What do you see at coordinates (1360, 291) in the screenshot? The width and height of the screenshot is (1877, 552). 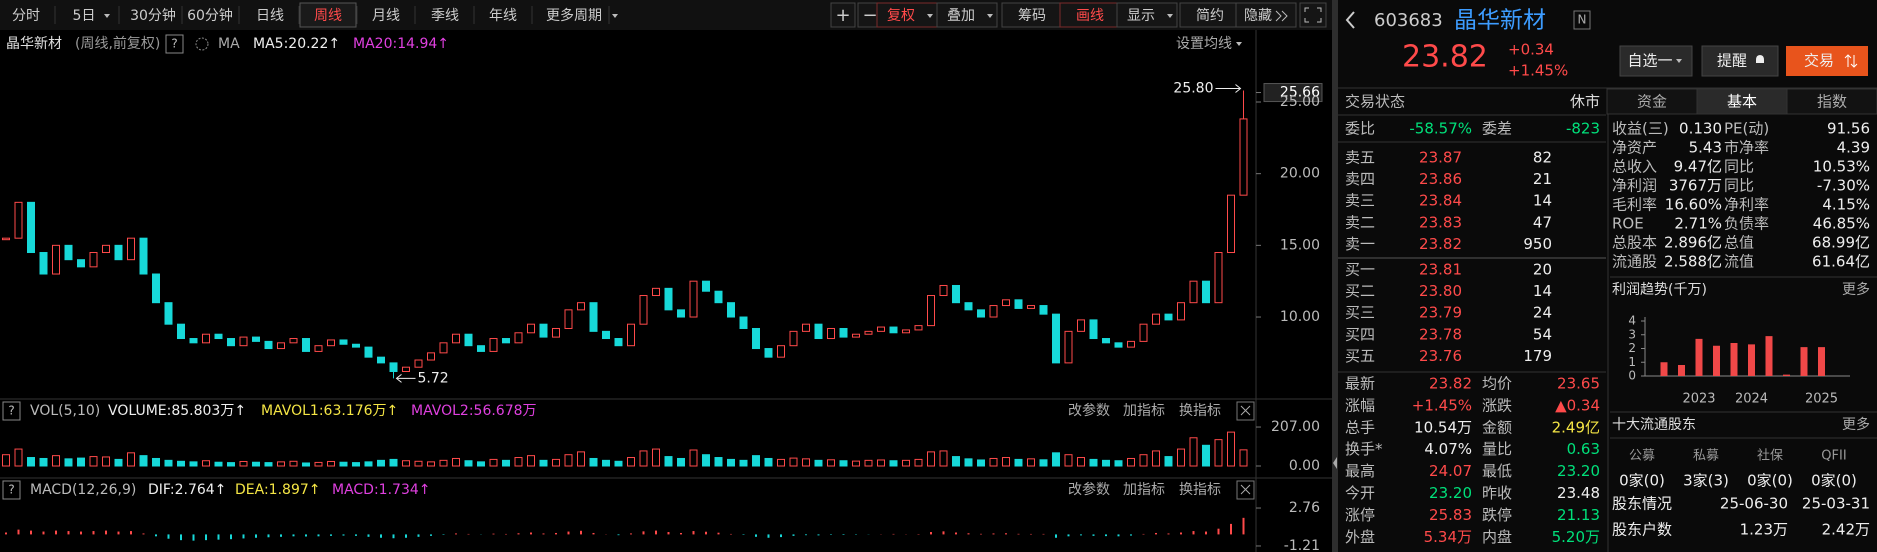 I see `label: 买二` at bounding box center [1360, 291].